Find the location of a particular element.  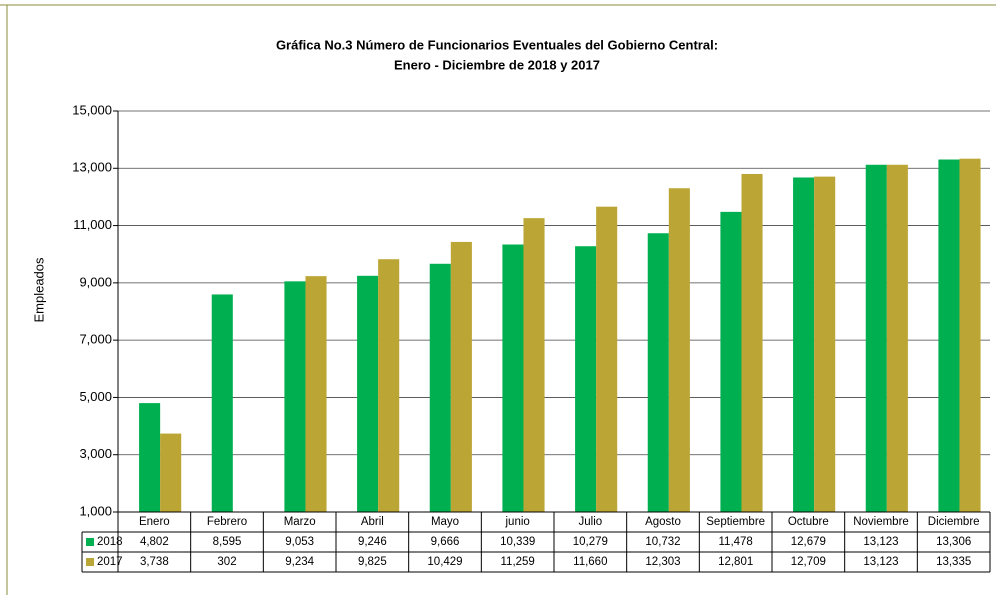

y-tick-label: 5,000 is located at coordinates (95, 396).